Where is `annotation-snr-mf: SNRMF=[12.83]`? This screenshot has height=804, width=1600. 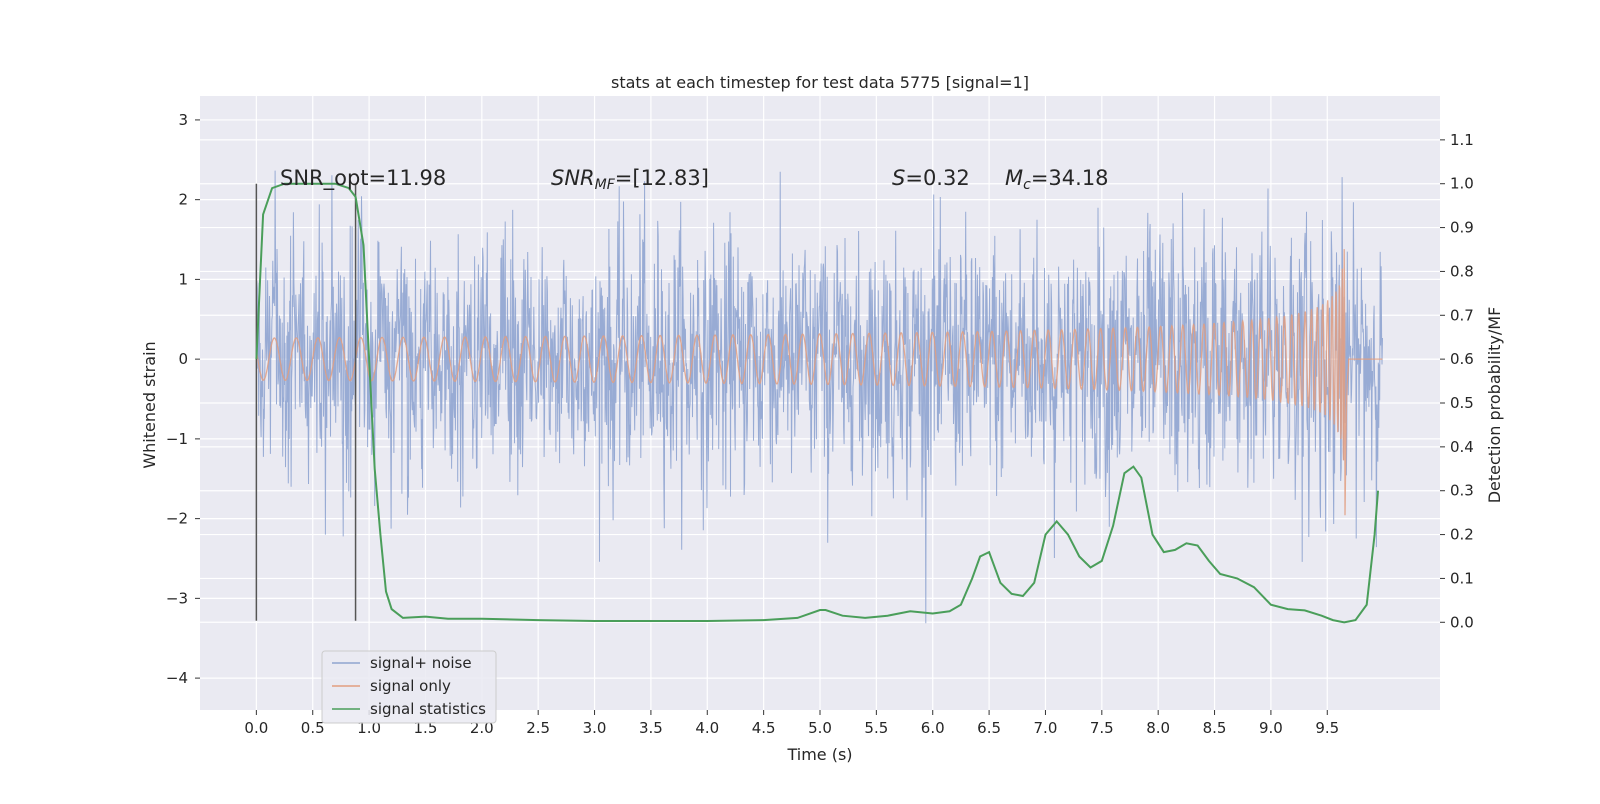 annotation-snr-mf: SNRMF=[12.83] is located at coordinates (630, 179).